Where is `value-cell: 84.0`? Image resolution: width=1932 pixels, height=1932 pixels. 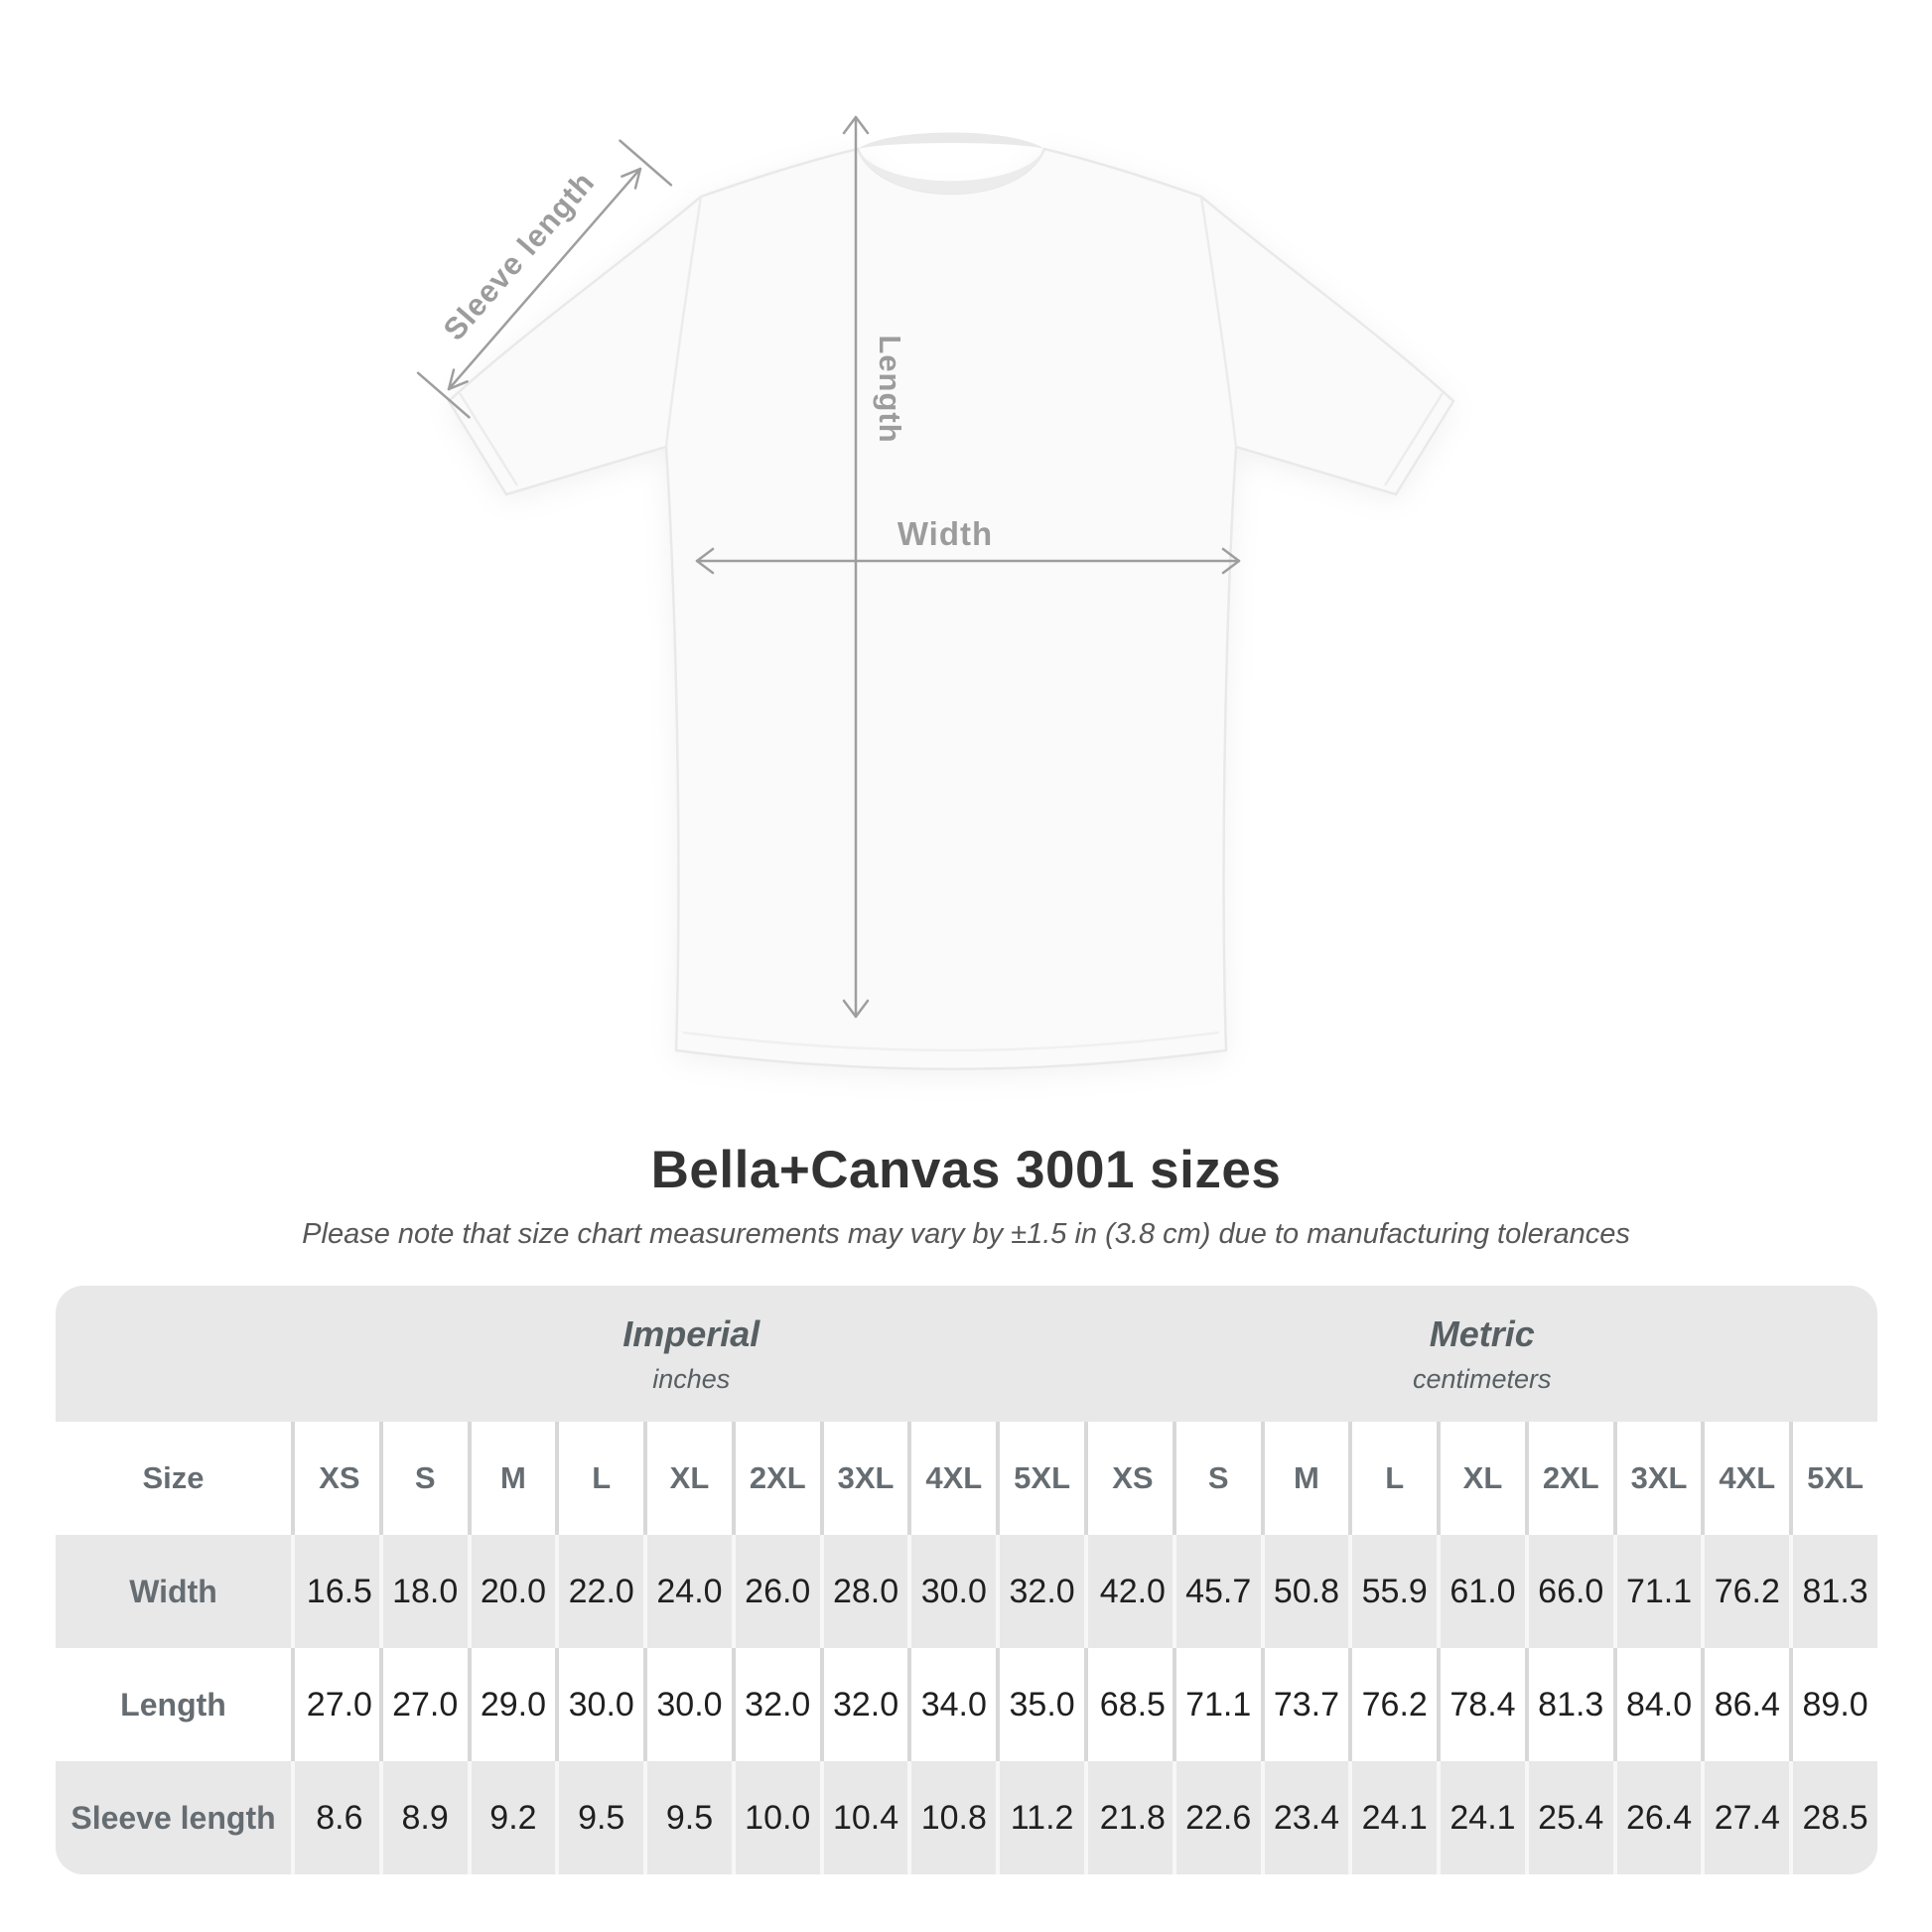 value-cell: 84.0 is located at coordinates (1659, 1705).